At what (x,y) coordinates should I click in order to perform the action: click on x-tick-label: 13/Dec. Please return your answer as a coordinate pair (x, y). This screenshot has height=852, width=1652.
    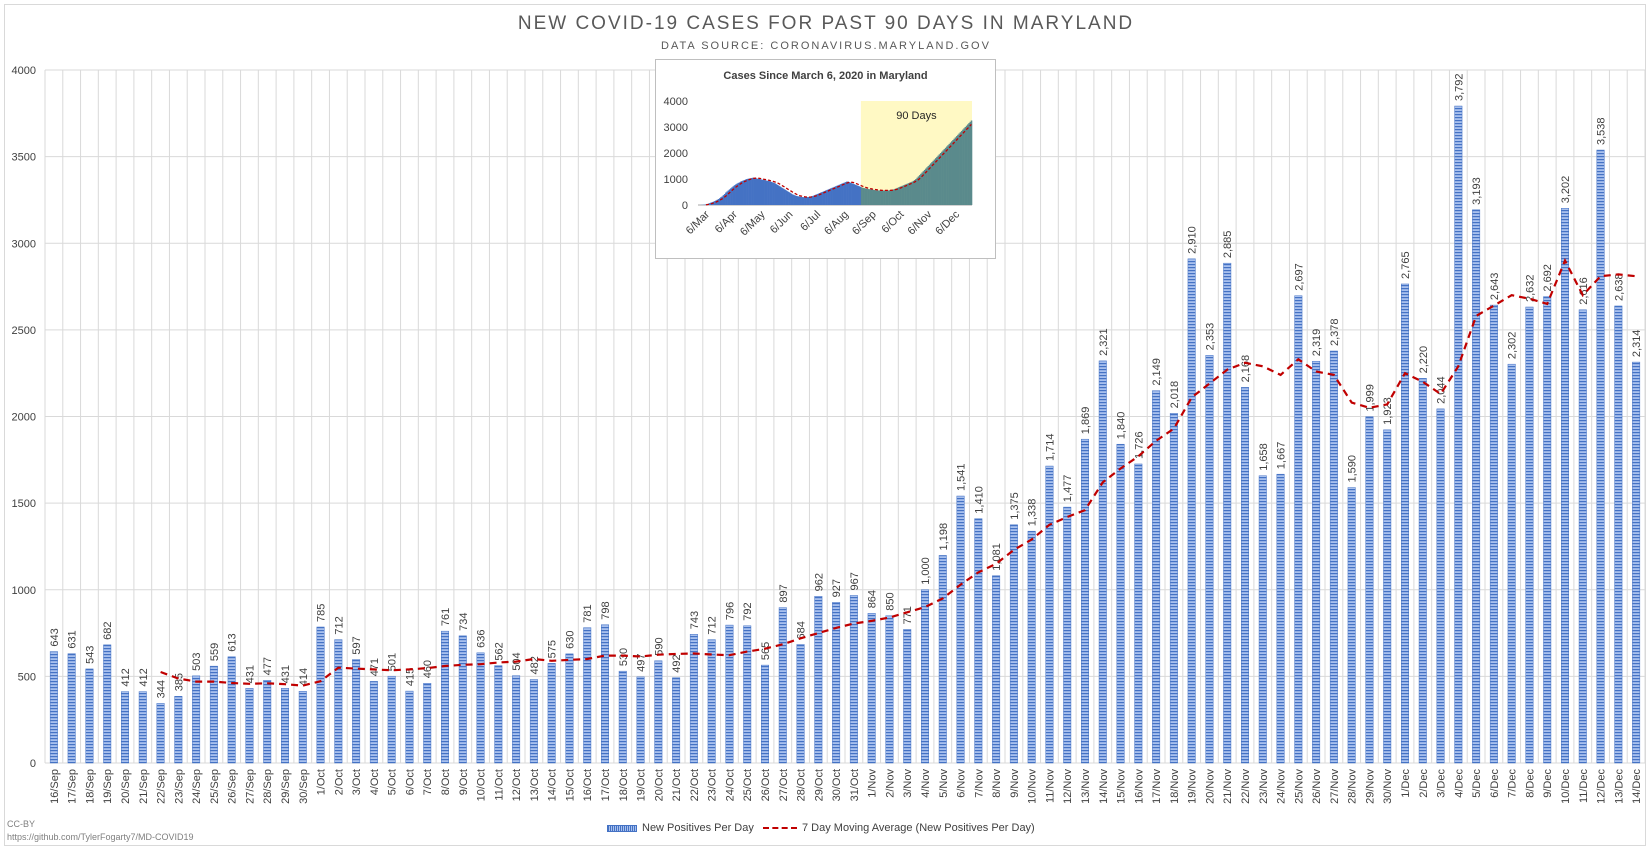
    Looking at the image, I should click on (1619, 786).